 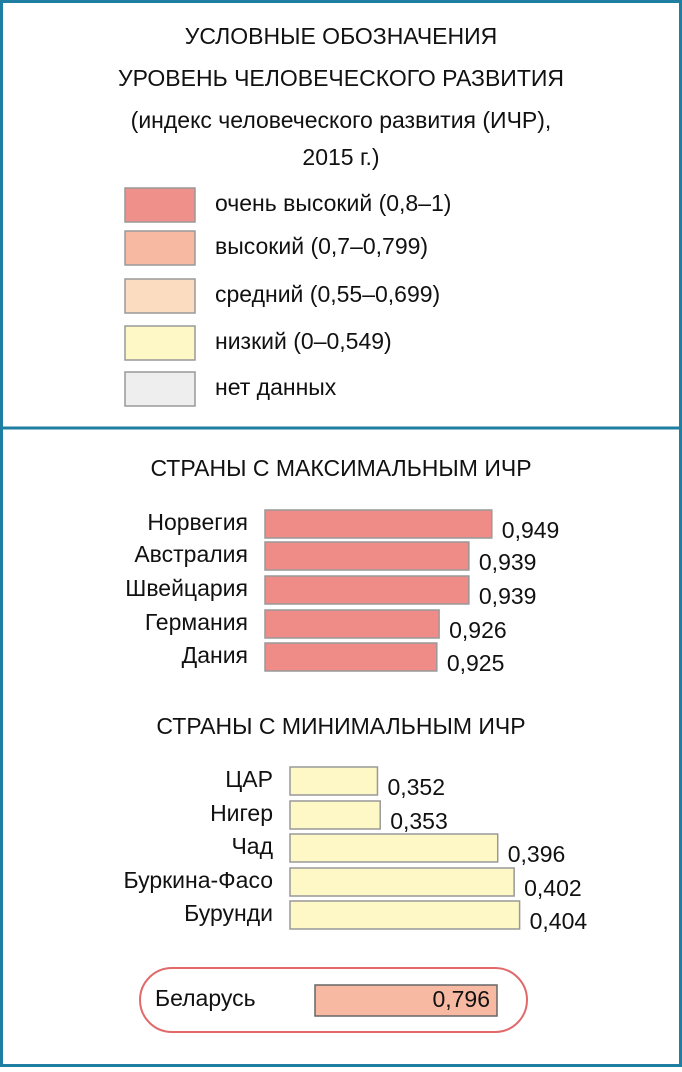 What do you see at coordinates (406, 1000) in the screenshot?
I see `highlight-bar` at bounding box center [406, 1000].